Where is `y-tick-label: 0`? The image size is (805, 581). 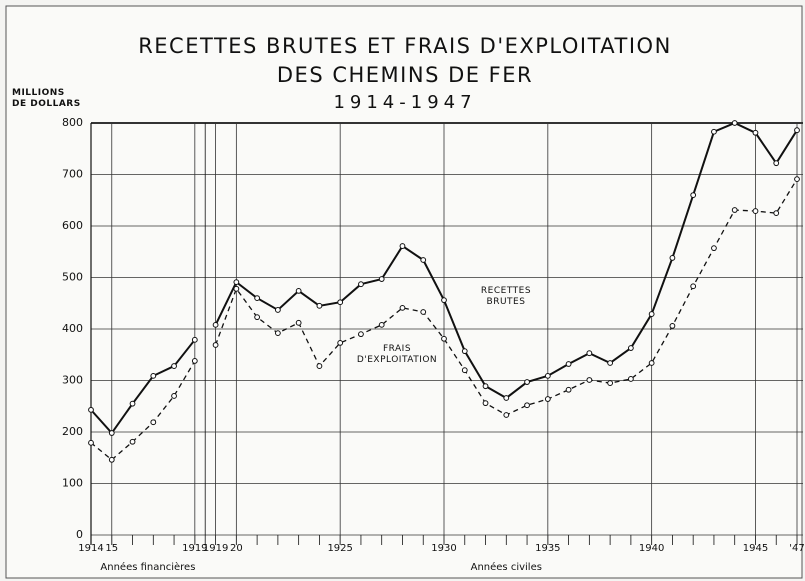 y-tick-label: 0 is located at coordinates (79, 534).